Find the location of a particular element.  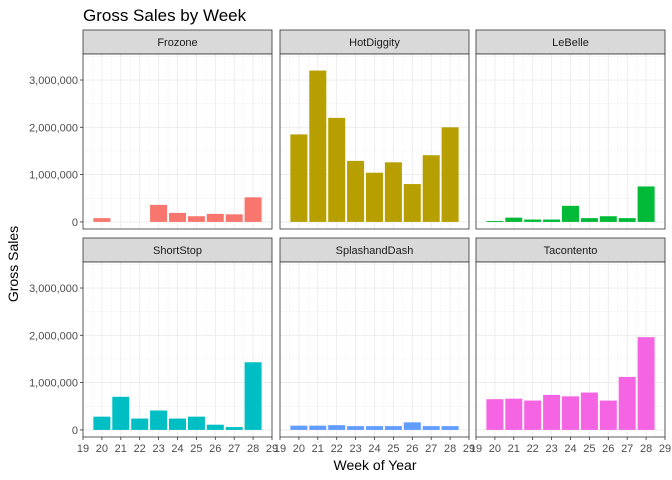

facet-strip-label: SplashandDash is located at coordinates (375, 251).